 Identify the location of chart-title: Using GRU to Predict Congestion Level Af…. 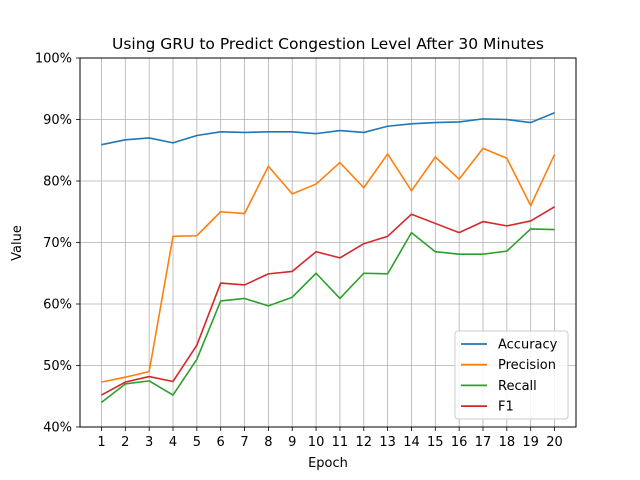
(328, 44).